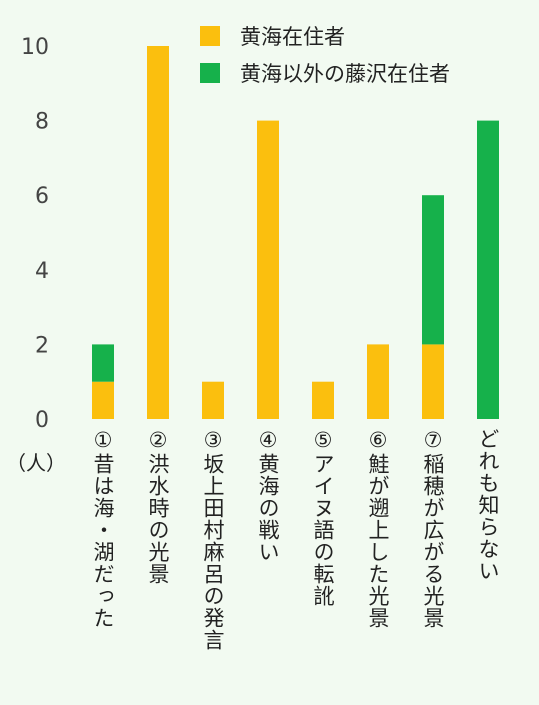  What do you see at coordinates (35, 47) in the screenshot?
I see `y-tick-label: 10` at bounding box center [35, 47].